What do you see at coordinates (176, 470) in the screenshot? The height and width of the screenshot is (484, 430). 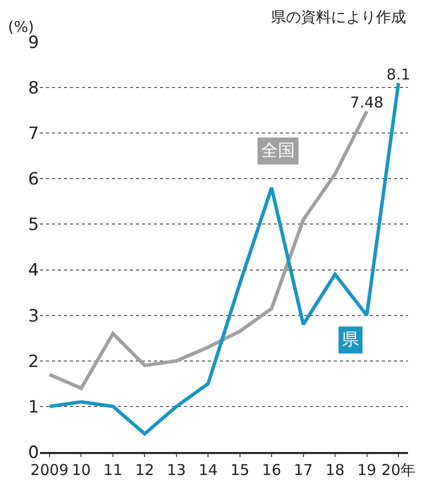 I see `x-tick-label: 13` at bounding box center [176, 470].